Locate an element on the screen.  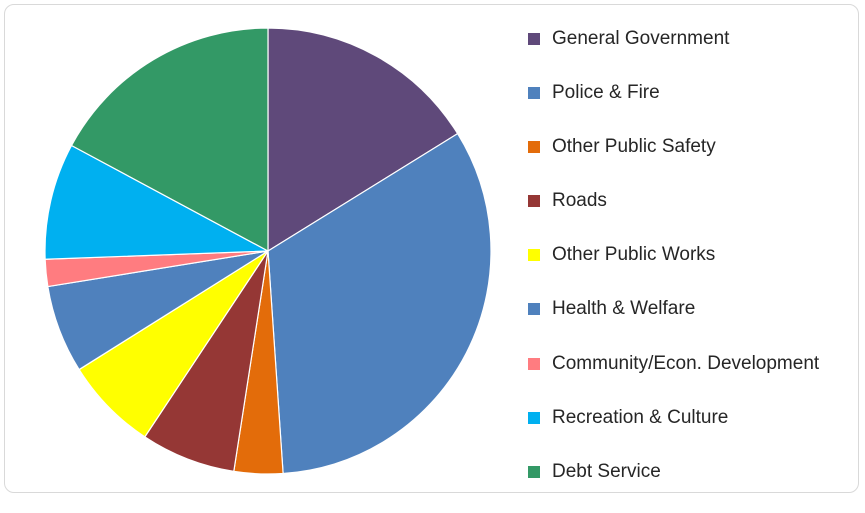
legend-label: Other Public Safety is located at coordinates (634, 146).